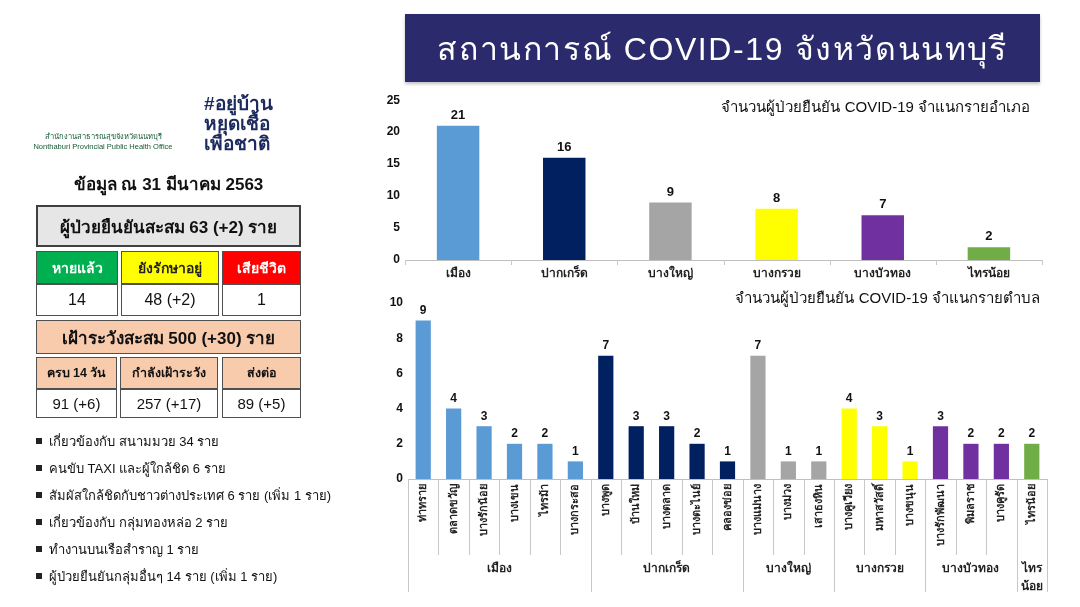 Image resolution: width=1080 pixels, height=607 pixels. What do you see at coordinates (574, 509) in the screenshot?
I see `x-tick-label: บางกระสอ` at bounding box center [574, 509].